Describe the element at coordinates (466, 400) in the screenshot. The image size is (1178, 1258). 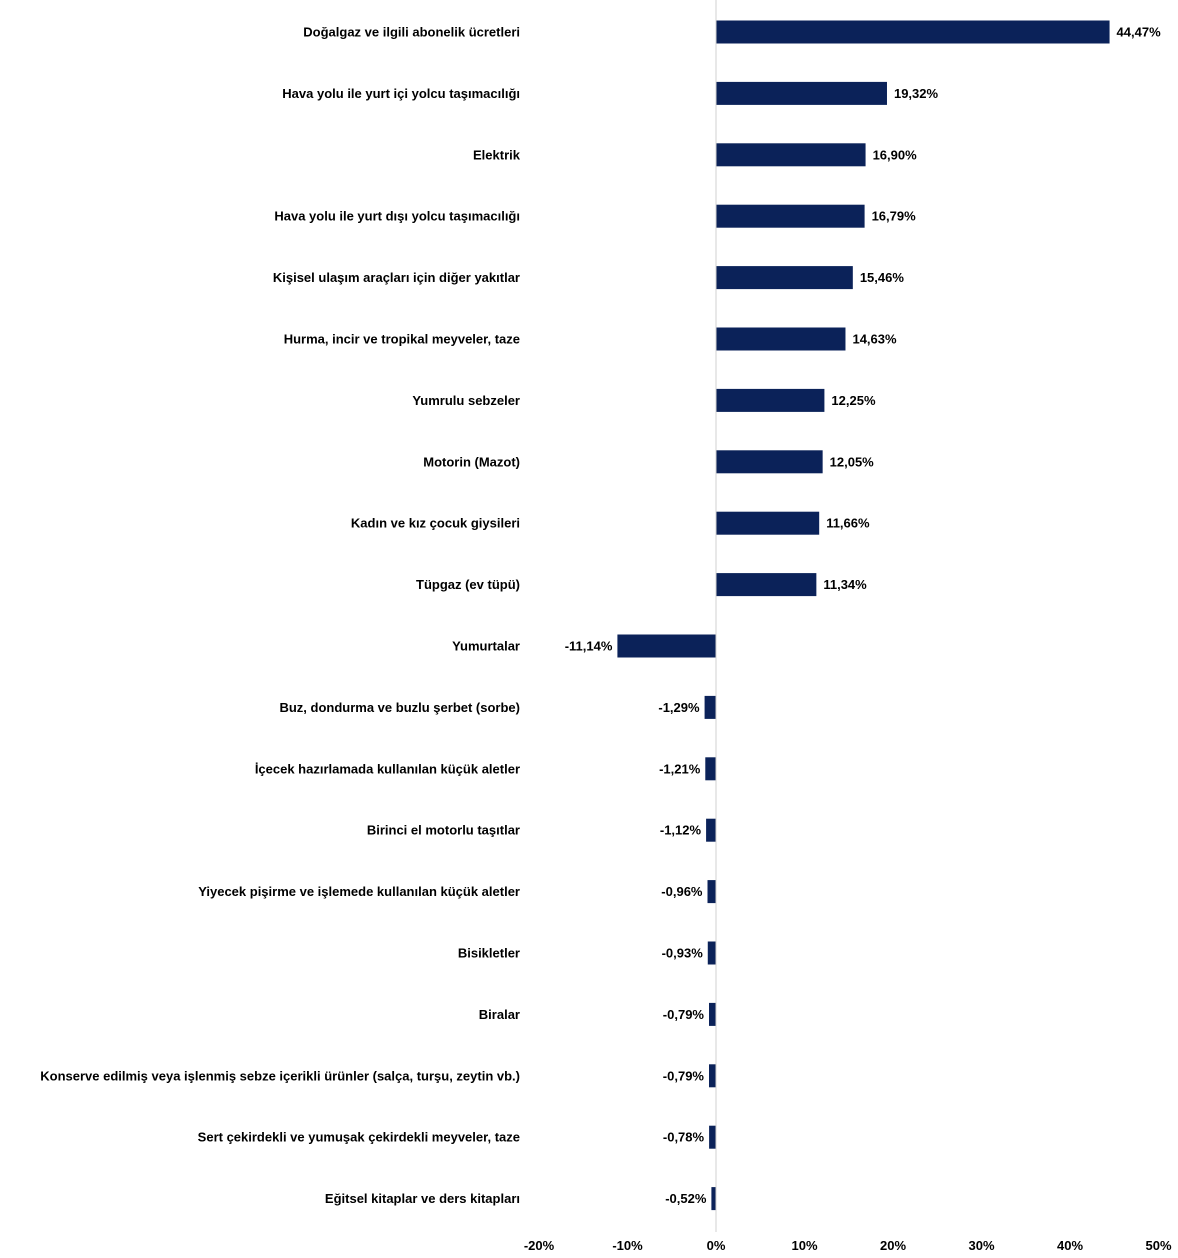
I see `category-label: Yumrulu sebzeler` at that location.